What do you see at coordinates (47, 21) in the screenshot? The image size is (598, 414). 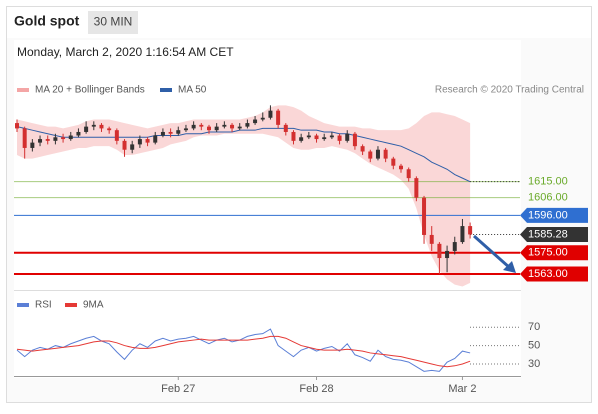 I see `title: Gold spot` at bounding box center [47, 21].